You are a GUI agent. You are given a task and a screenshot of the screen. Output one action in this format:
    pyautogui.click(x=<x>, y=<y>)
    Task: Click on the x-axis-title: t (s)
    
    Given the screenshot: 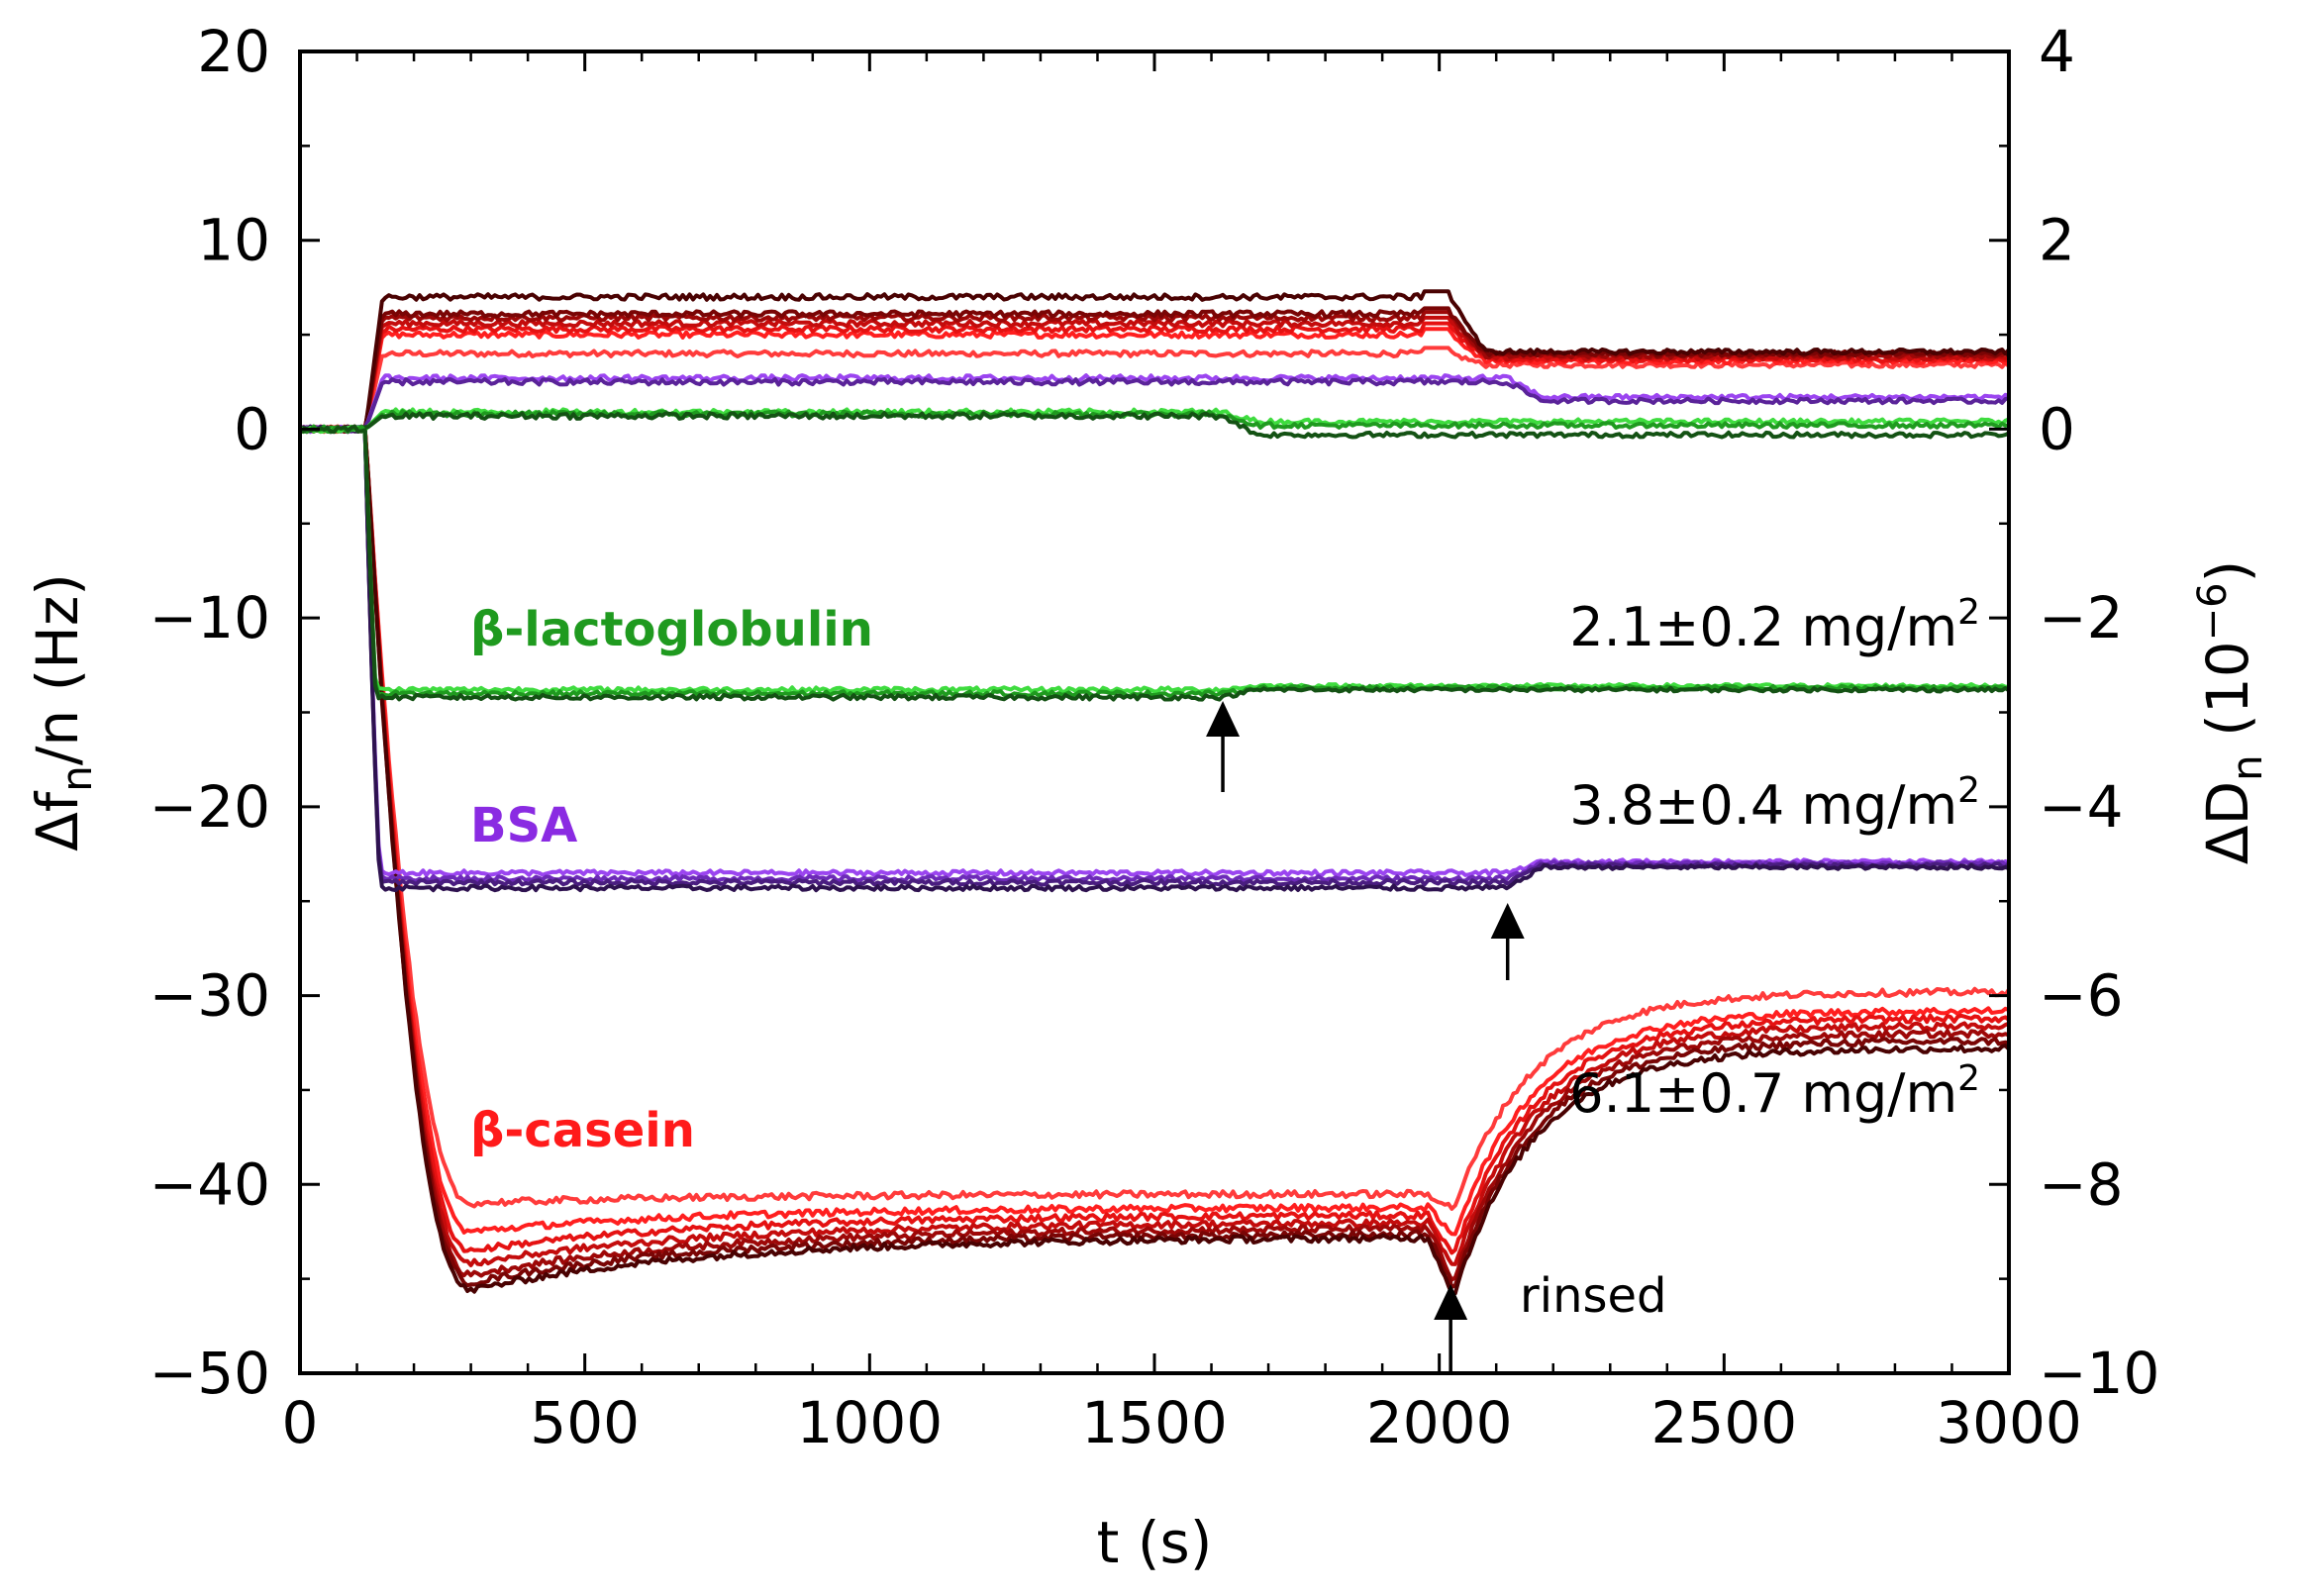 What is the action you would take?
    pyautogui.click(x=1155, y=1542)
    